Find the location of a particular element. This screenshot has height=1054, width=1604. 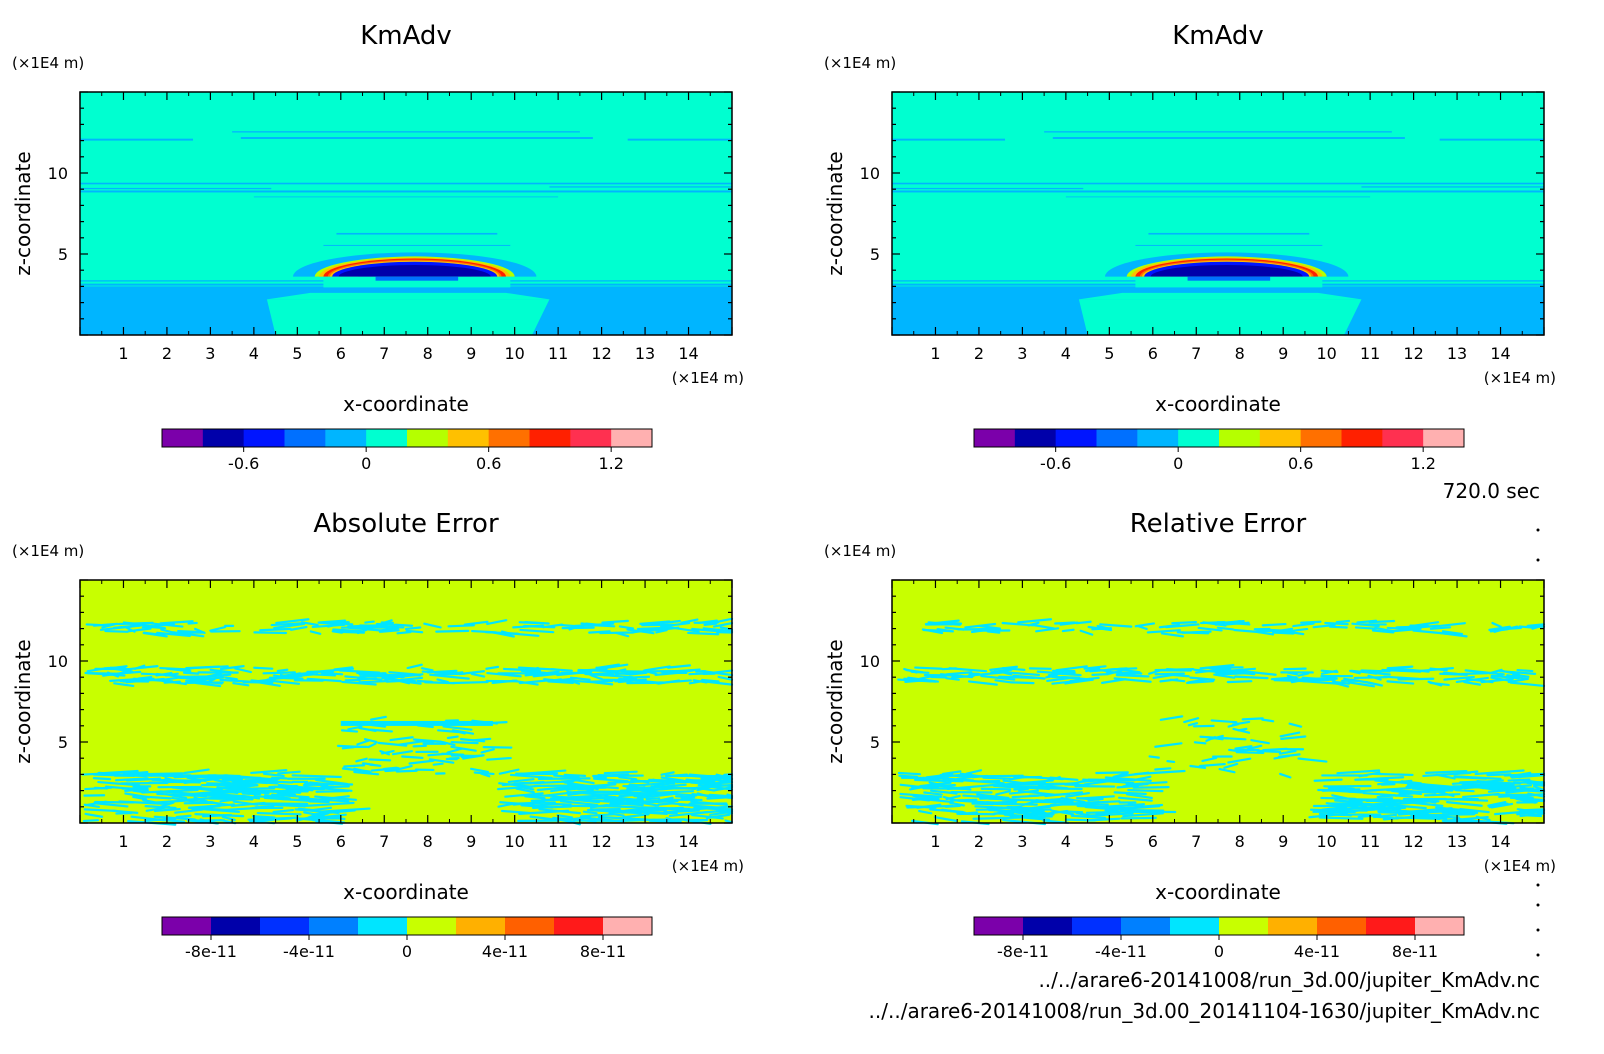

x-tick-label: 5 is located at coordinates (297, 841).